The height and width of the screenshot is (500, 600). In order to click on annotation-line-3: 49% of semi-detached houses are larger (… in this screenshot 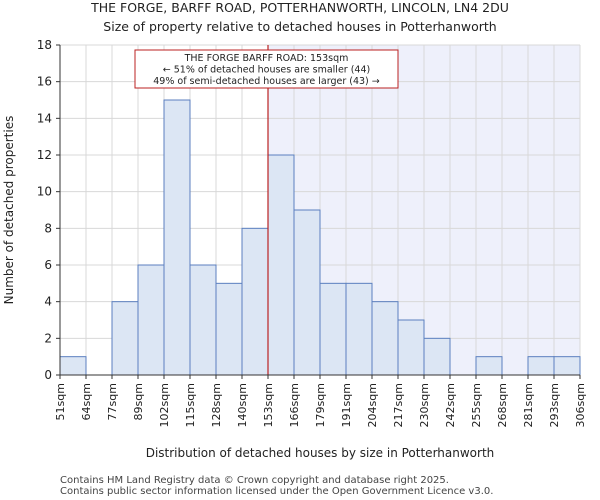, I will do `click(266, 81)`.